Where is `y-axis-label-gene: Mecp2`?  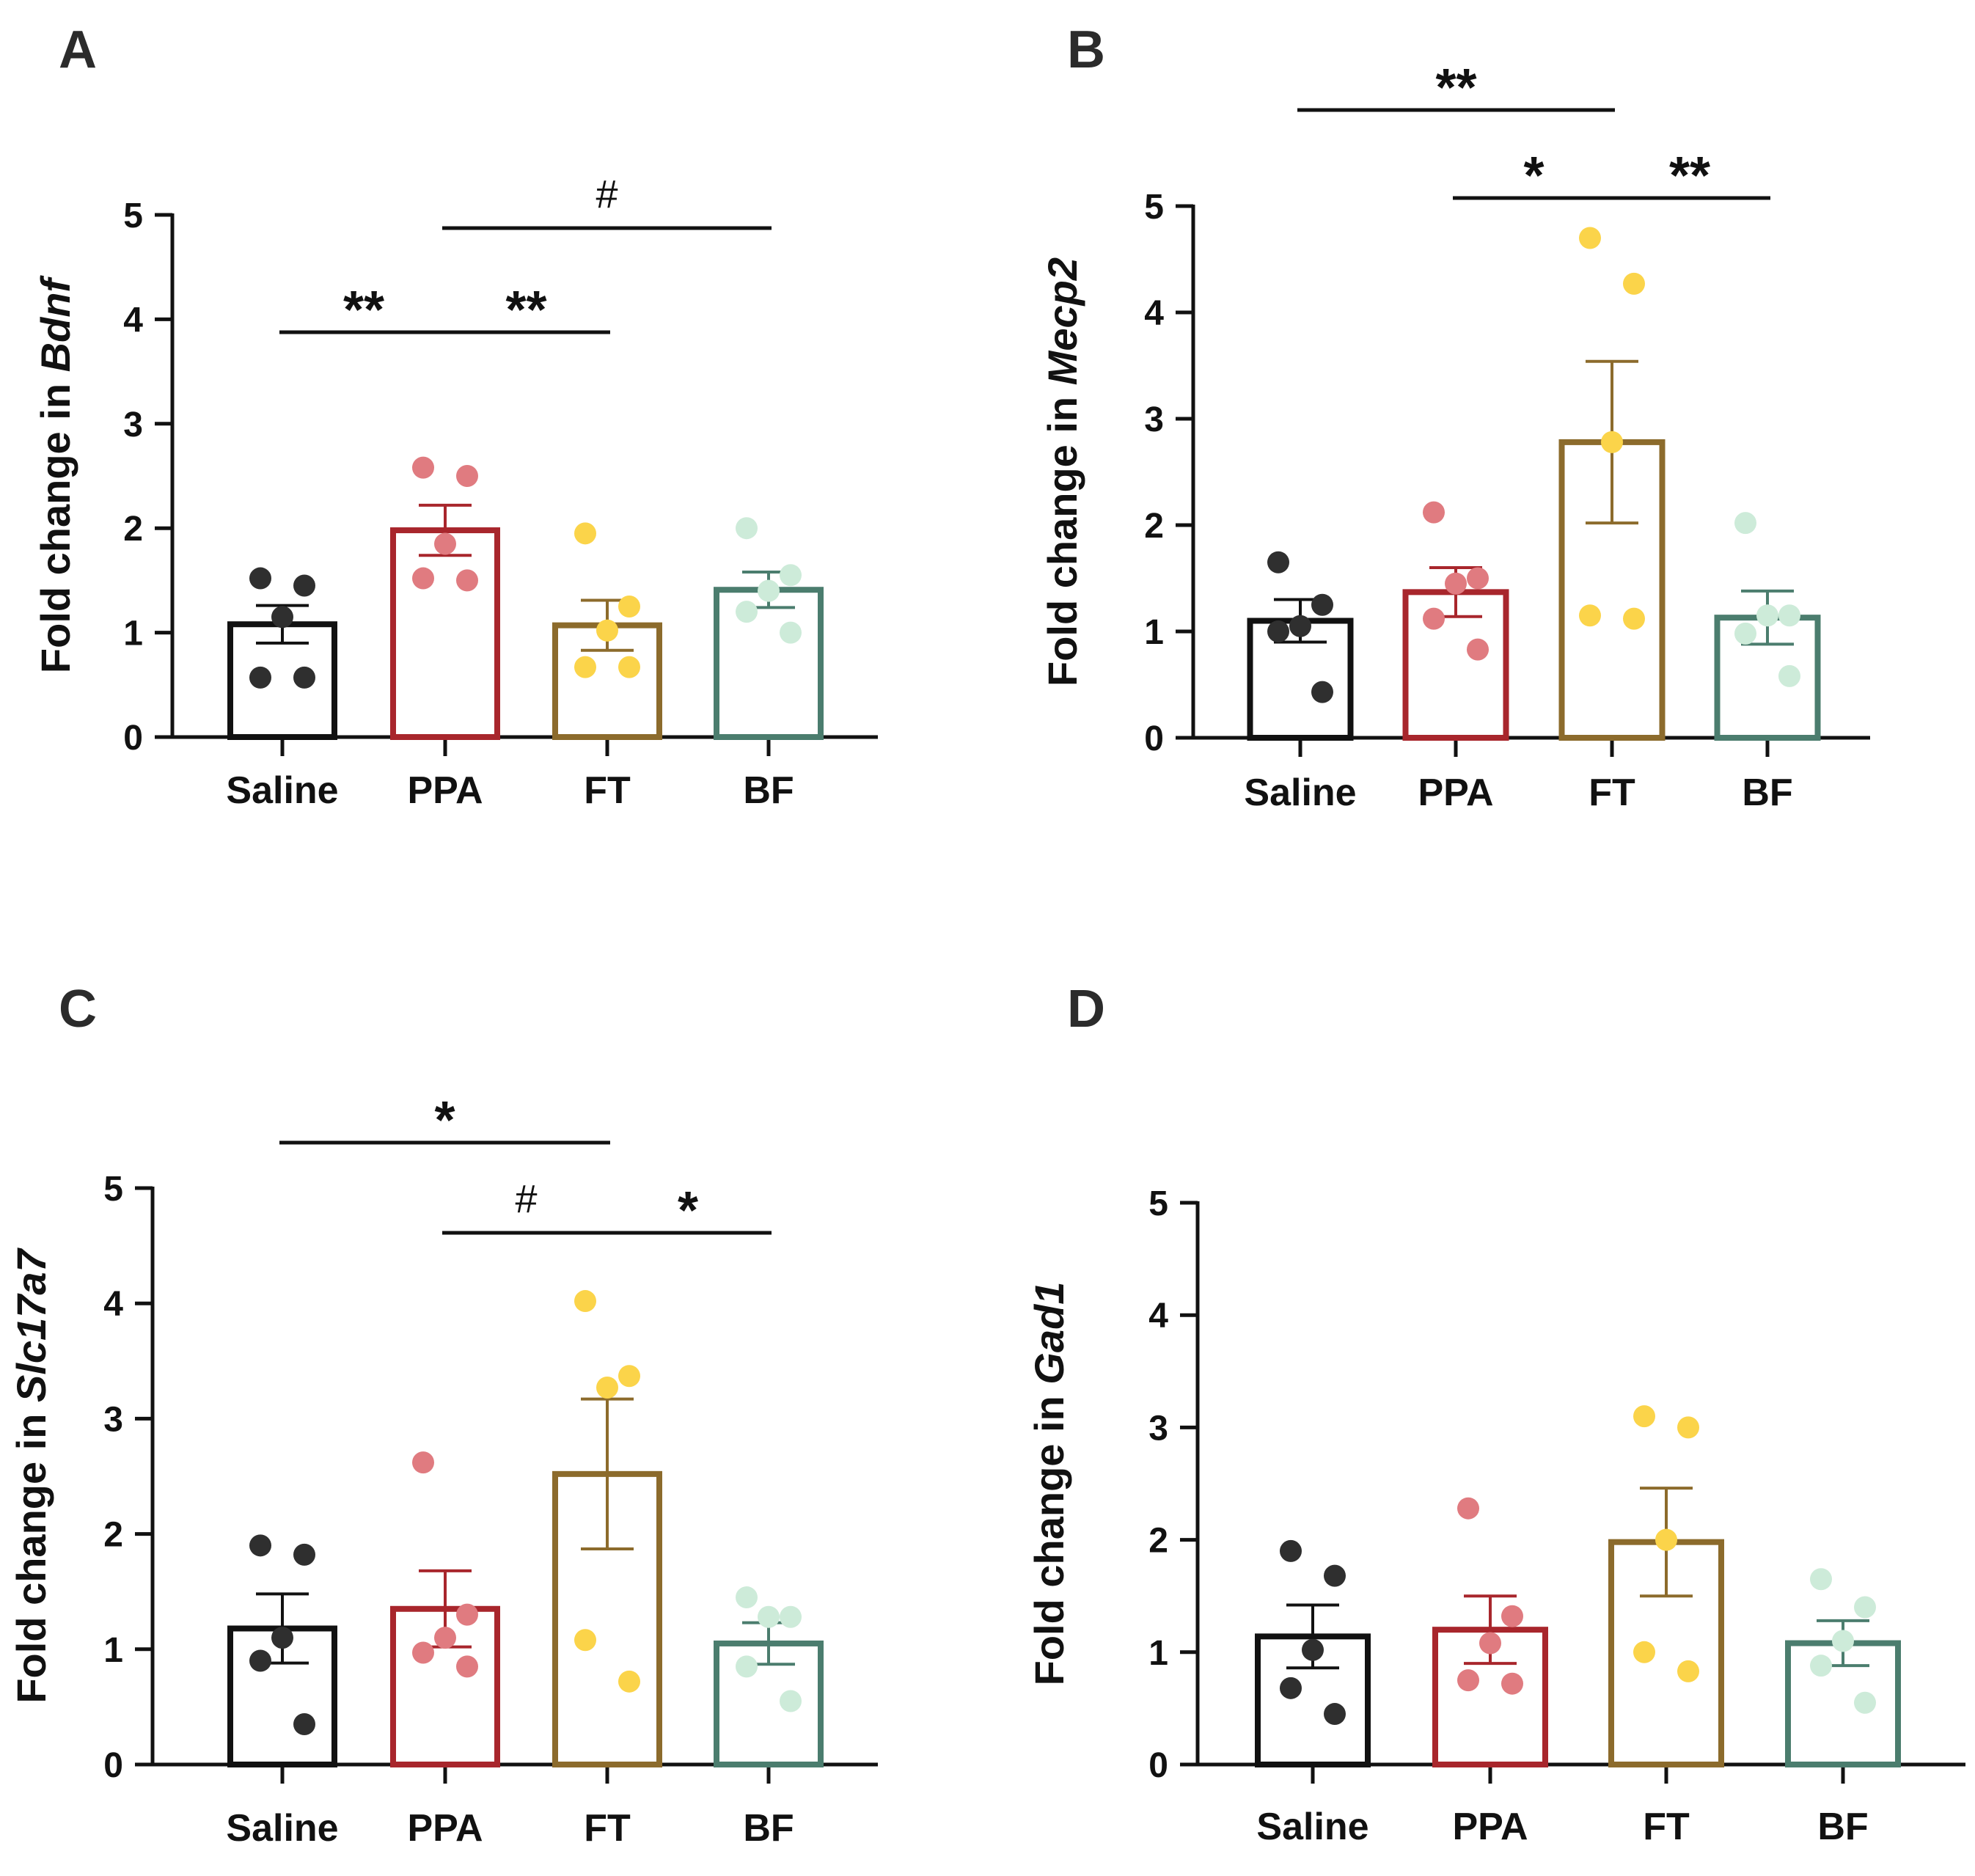
y-axis-label-gene: Mecp2 is located at coordinates (1062, 321).